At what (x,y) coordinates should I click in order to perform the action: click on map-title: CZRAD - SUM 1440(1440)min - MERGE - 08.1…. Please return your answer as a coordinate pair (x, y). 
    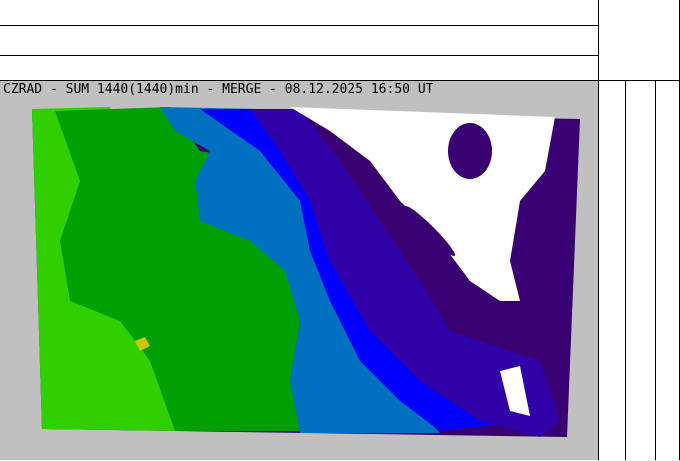
    Looking at the image, I should click on (218, 89).